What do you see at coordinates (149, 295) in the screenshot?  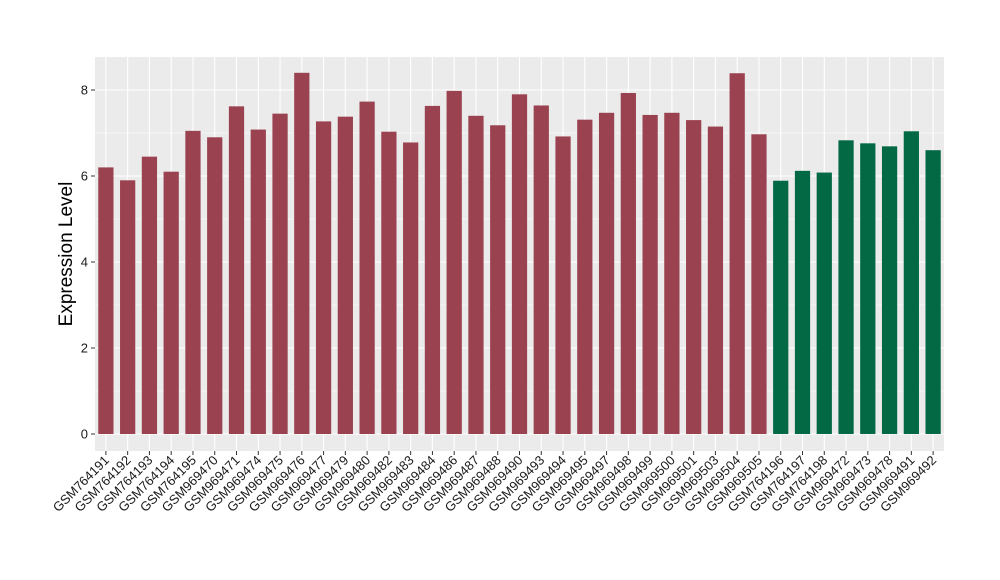 I see `bar-GSM764193` at bounding box center [149, 295].